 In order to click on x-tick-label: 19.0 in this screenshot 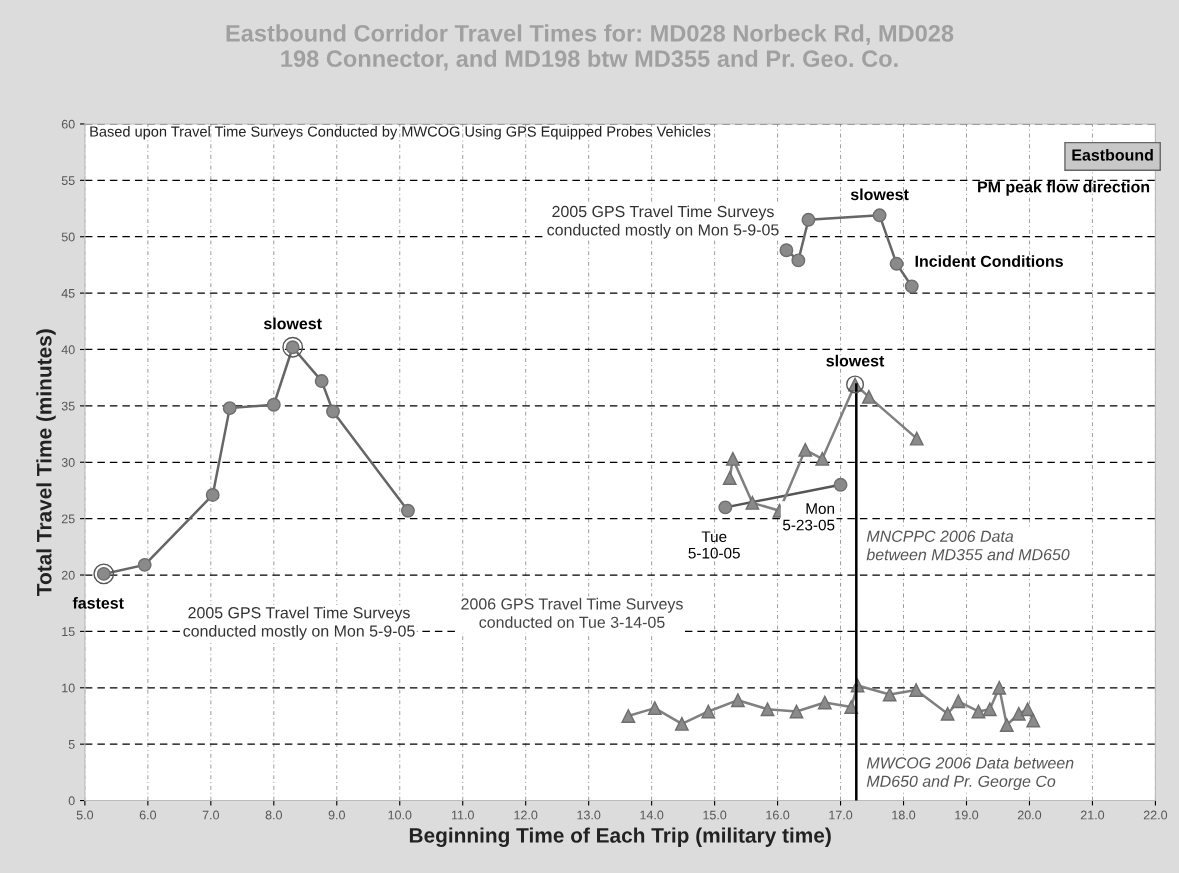, I will do `click(967, 815)`.